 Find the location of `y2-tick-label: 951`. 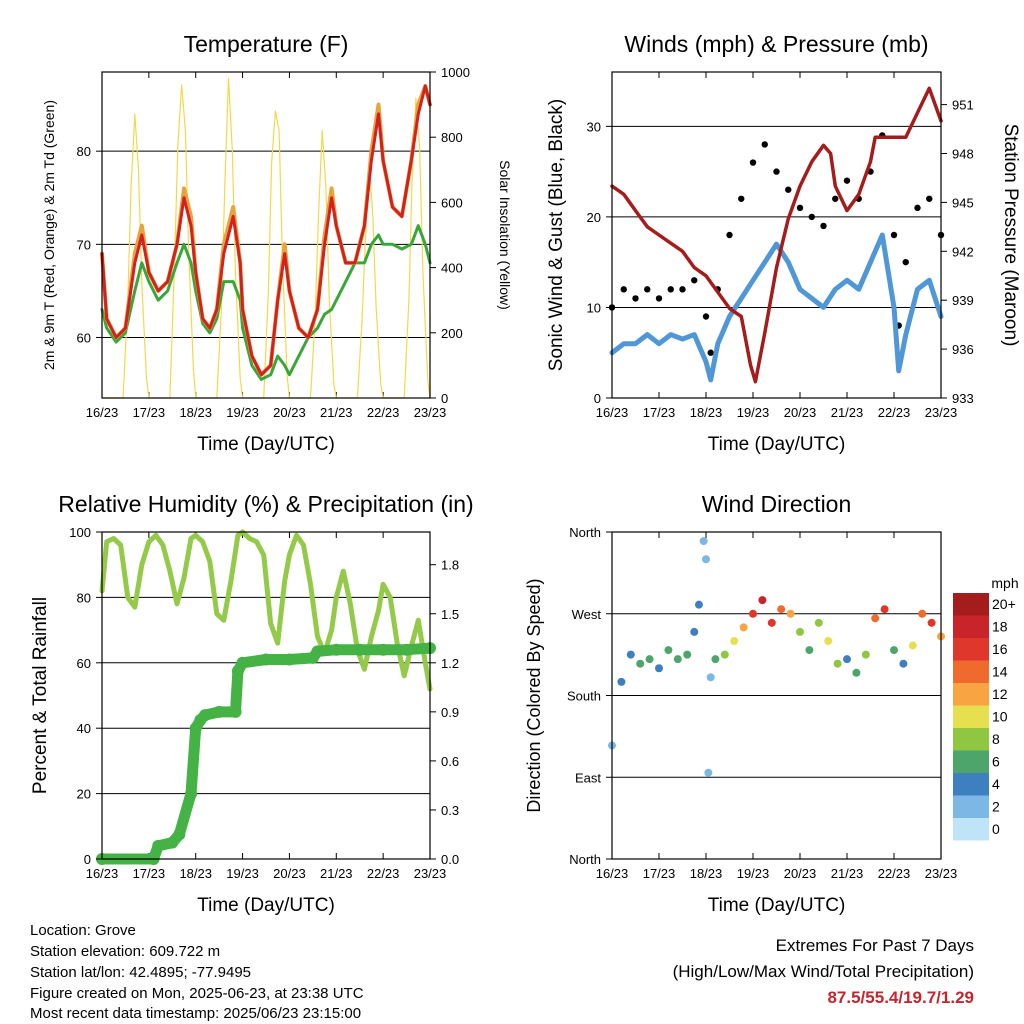

y2-tick-label: 951 is located at coordinates (963, 105).